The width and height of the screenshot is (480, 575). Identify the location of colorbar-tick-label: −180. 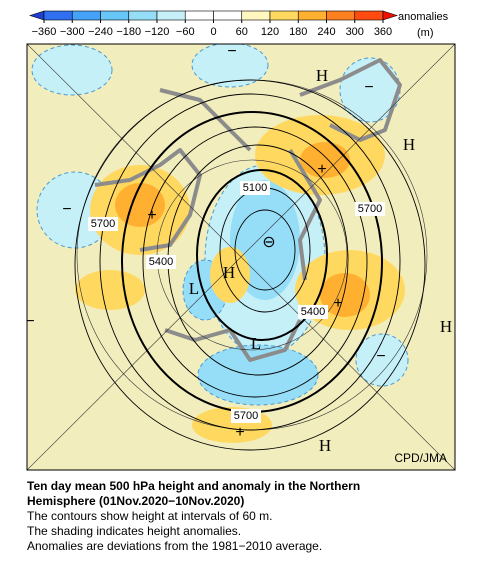
(128, 32).